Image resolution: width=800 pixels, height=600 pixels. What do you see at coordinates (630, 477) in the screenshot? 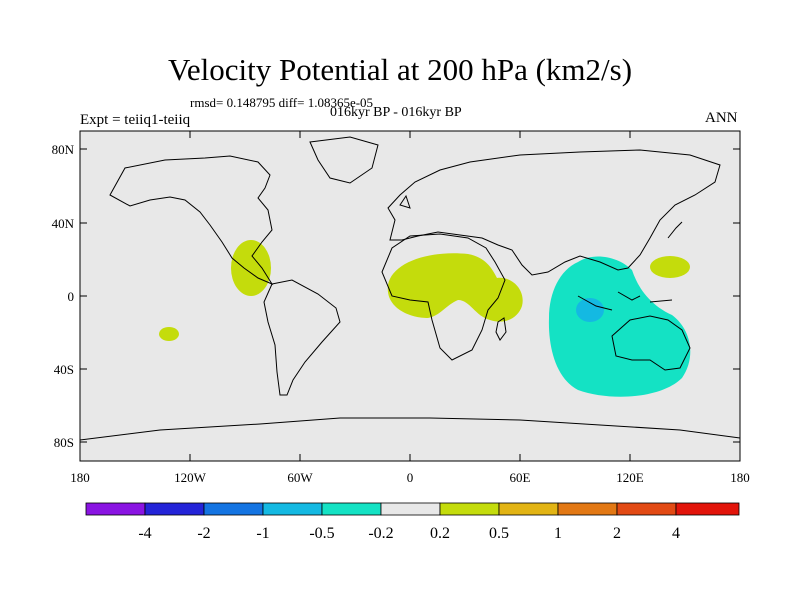
I see `lon-tick-label: 120E` at bounding box center [630, 477].